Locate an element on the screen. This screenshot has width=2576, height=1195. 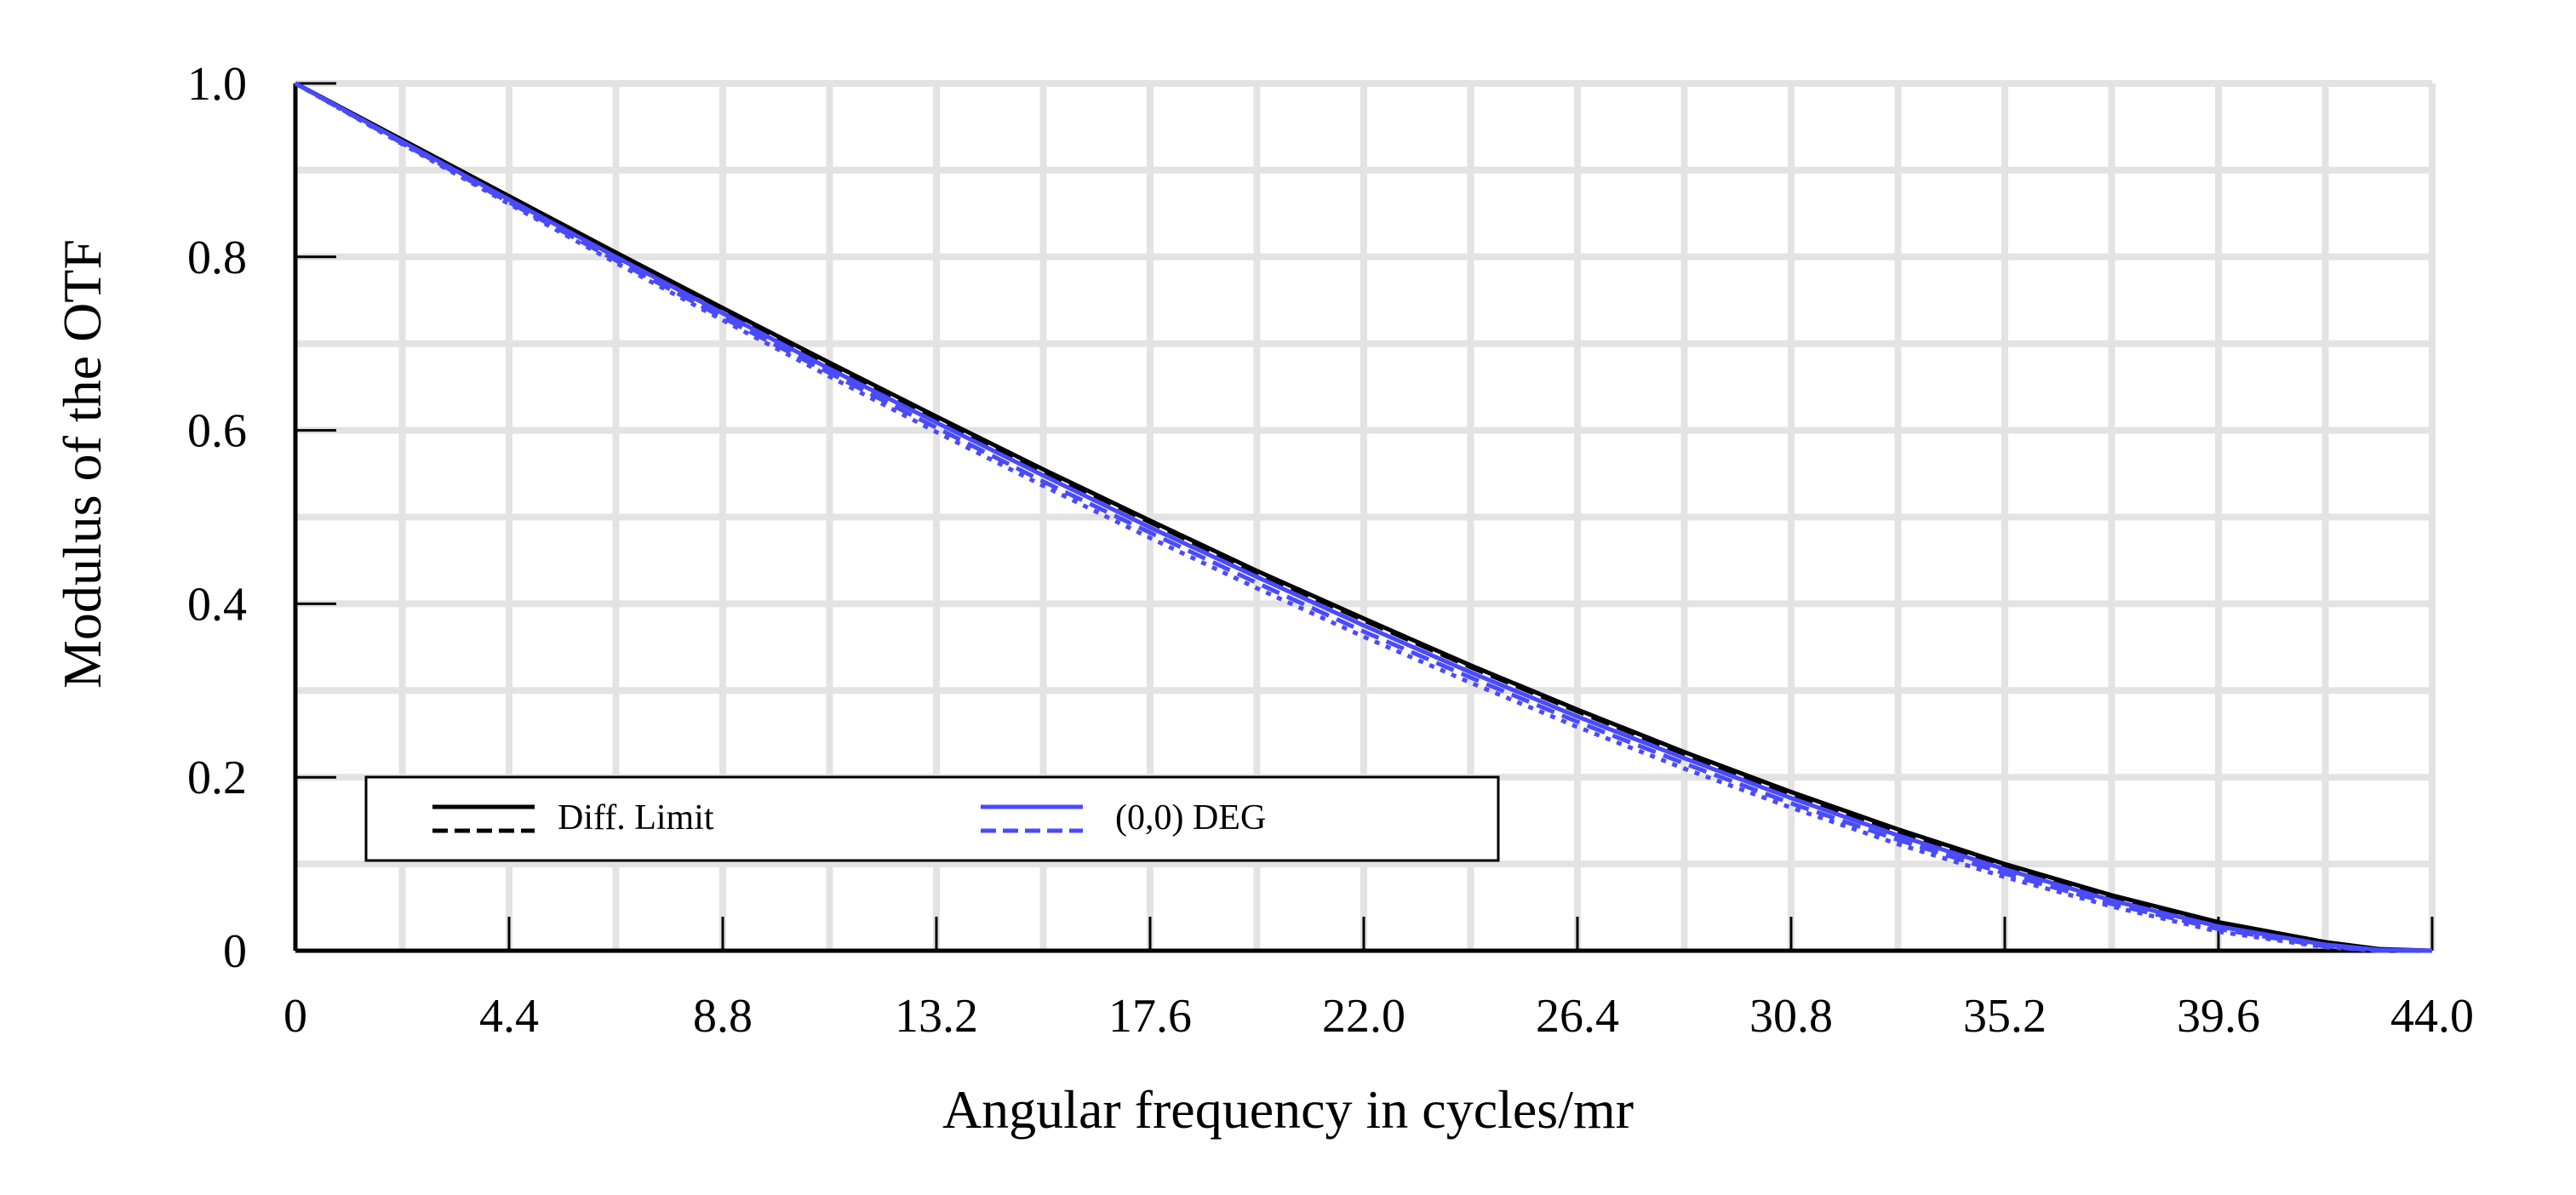
y-tick-label: 0.8 is located at coordinates (217, 258).